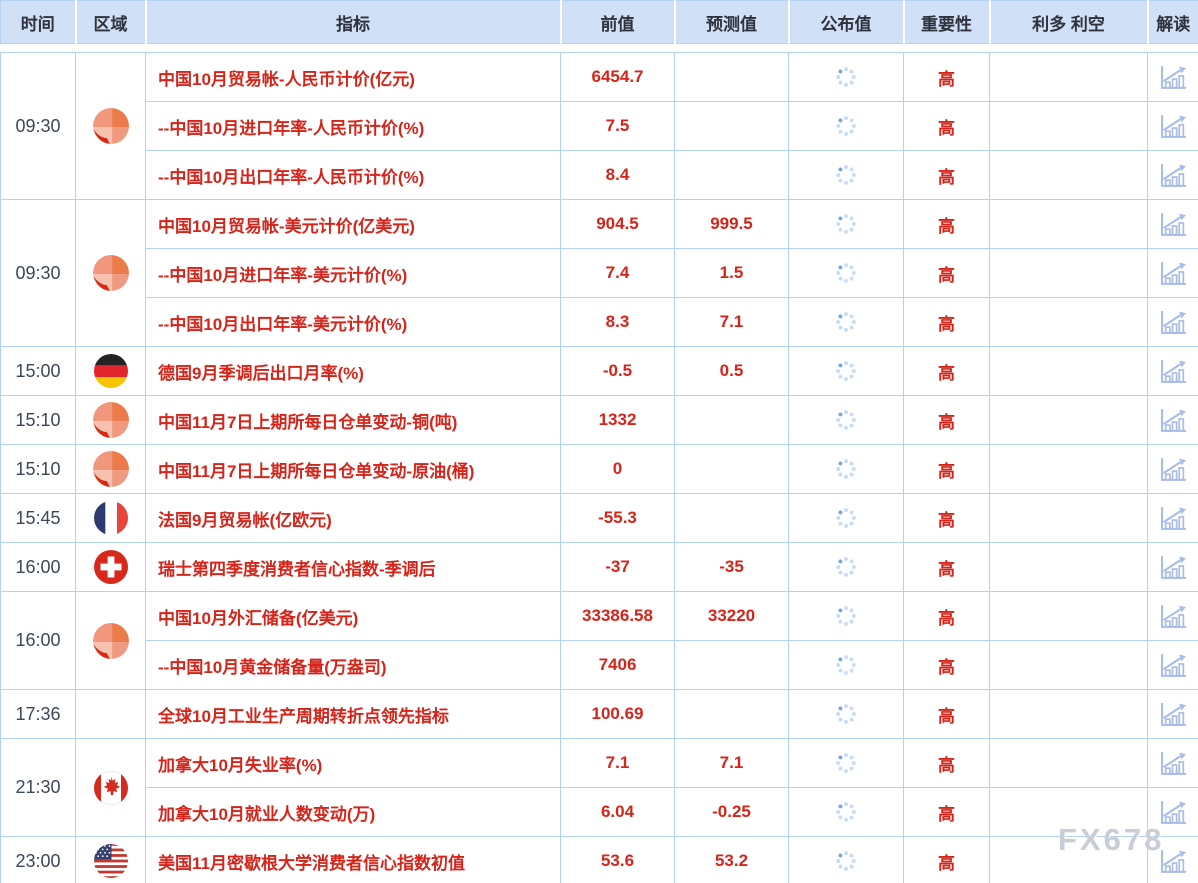  I want to click on forecast-value-cell: -35, so click(731, 567).